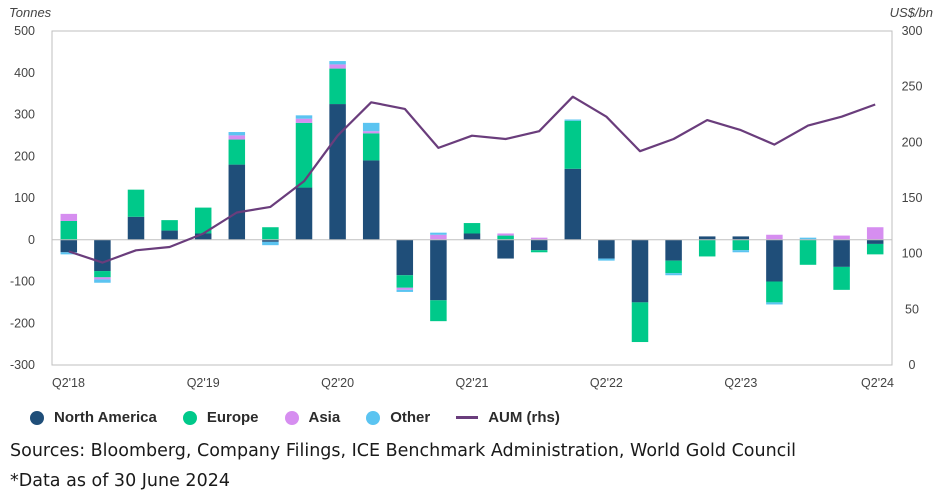  What do you see at coordinates (337, 383) in the screenshot?
I see `x-tick-label: Q2'20` at bounding box center [337, 383].